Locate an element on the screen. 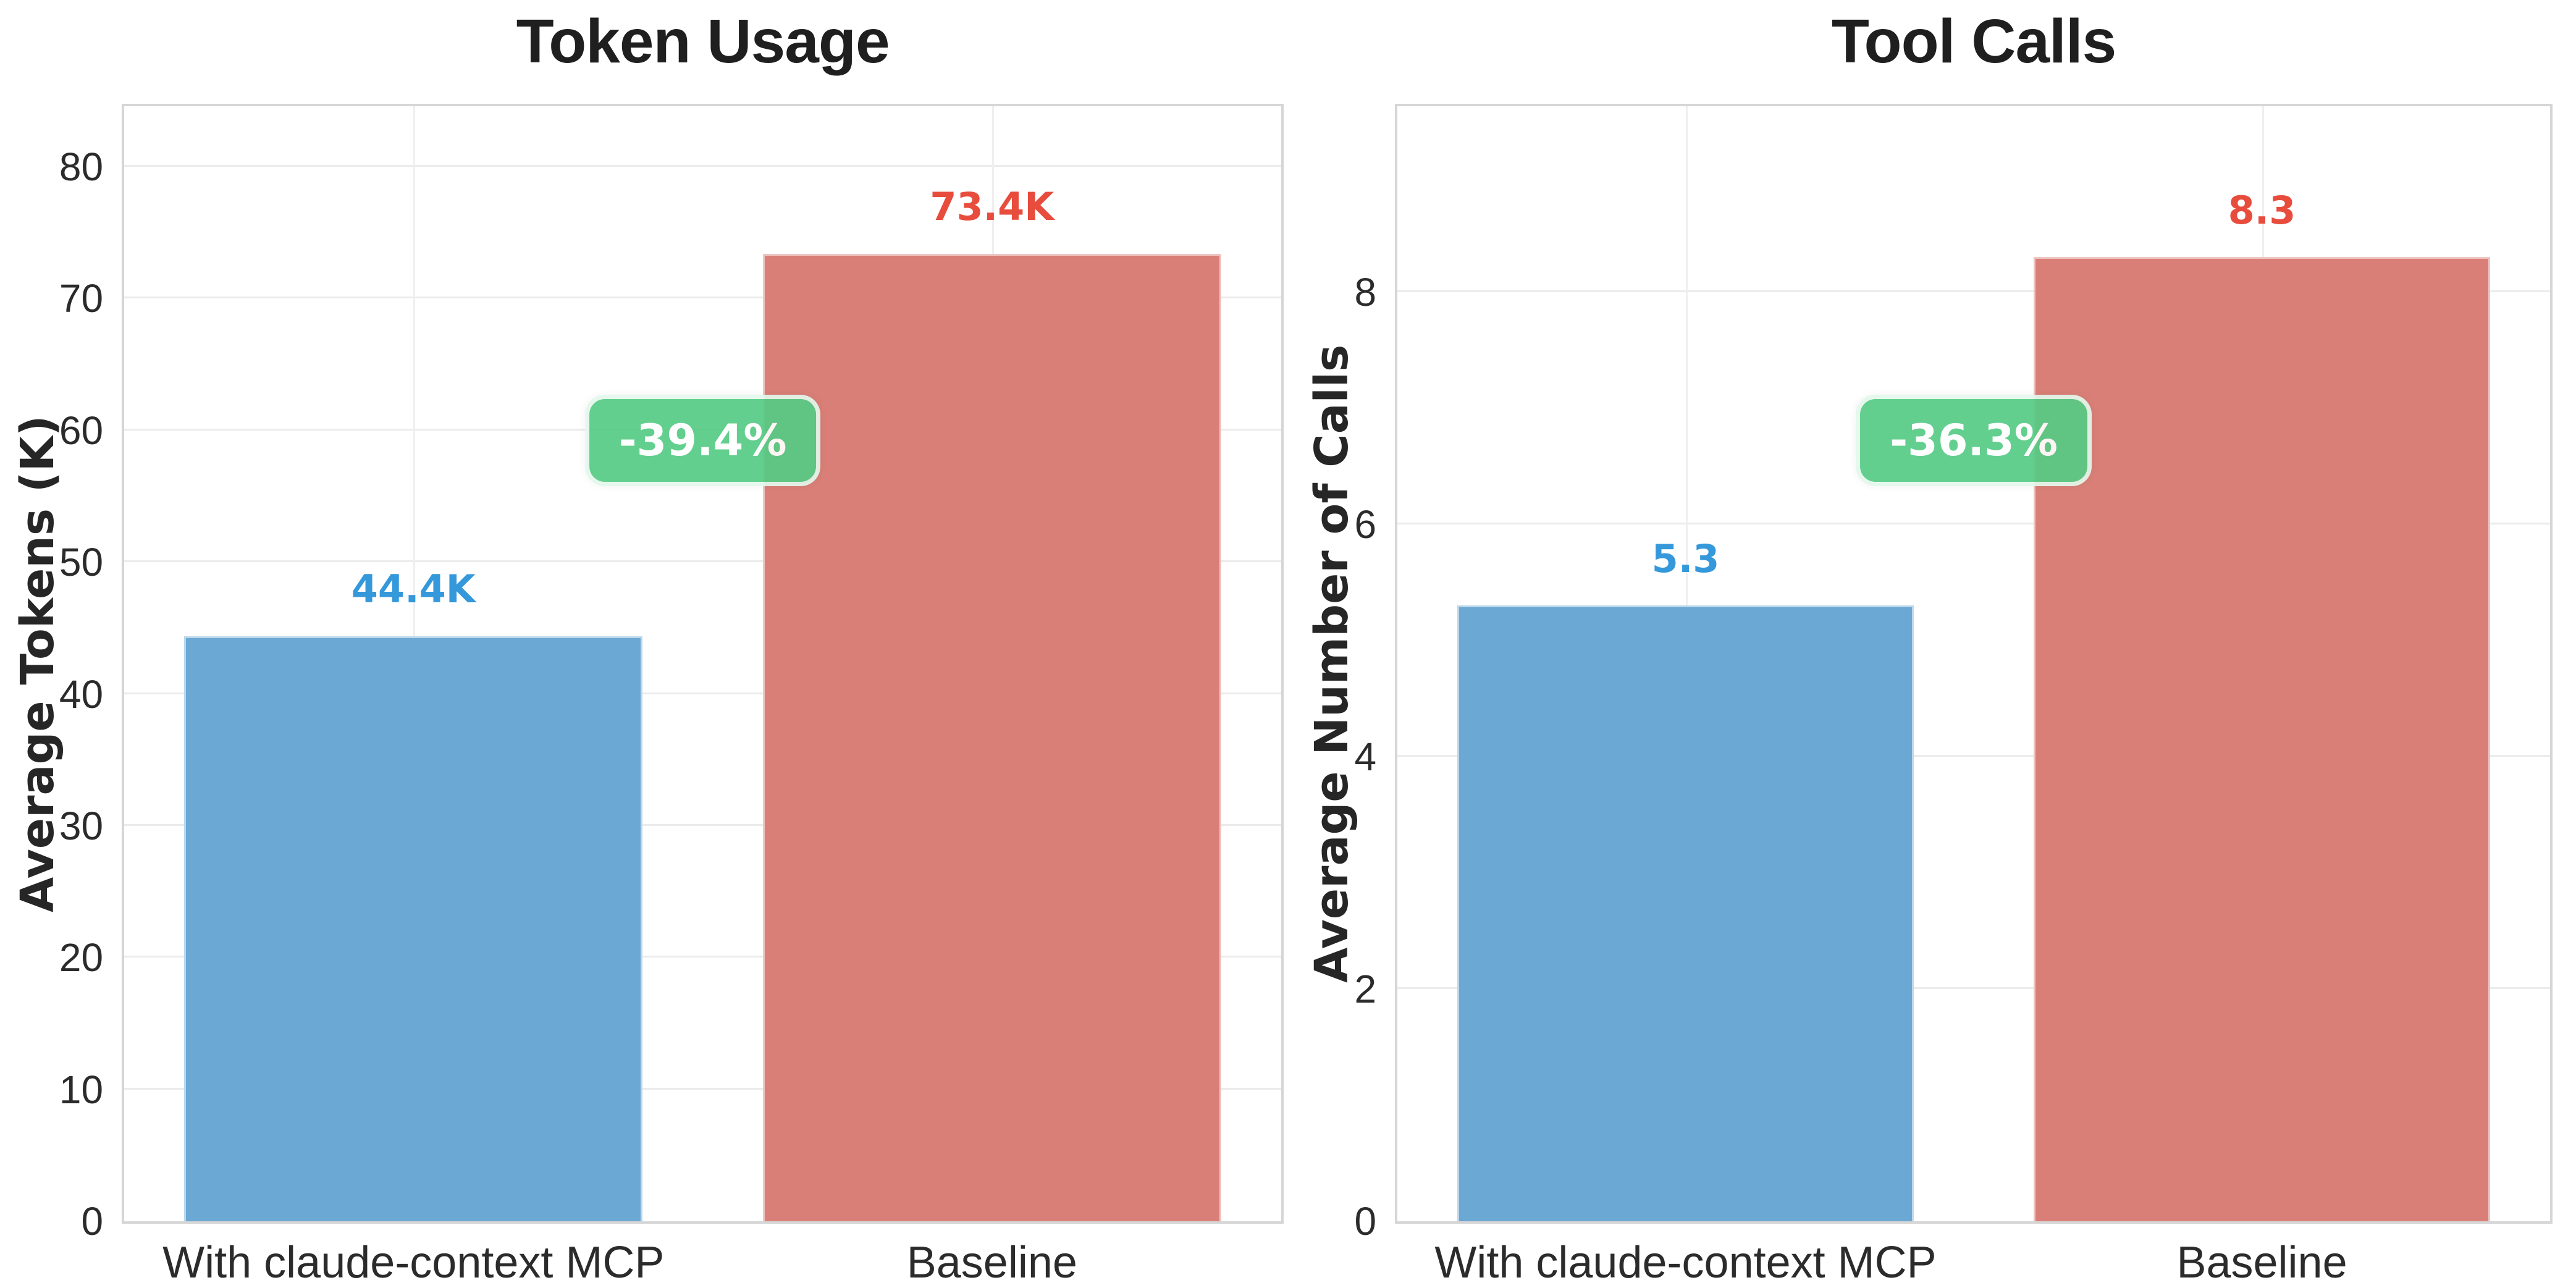 Image resolution: width=2576 pixels, height=1288 pixels. chart-title: Token Usage is located at coordinates (703, 41).